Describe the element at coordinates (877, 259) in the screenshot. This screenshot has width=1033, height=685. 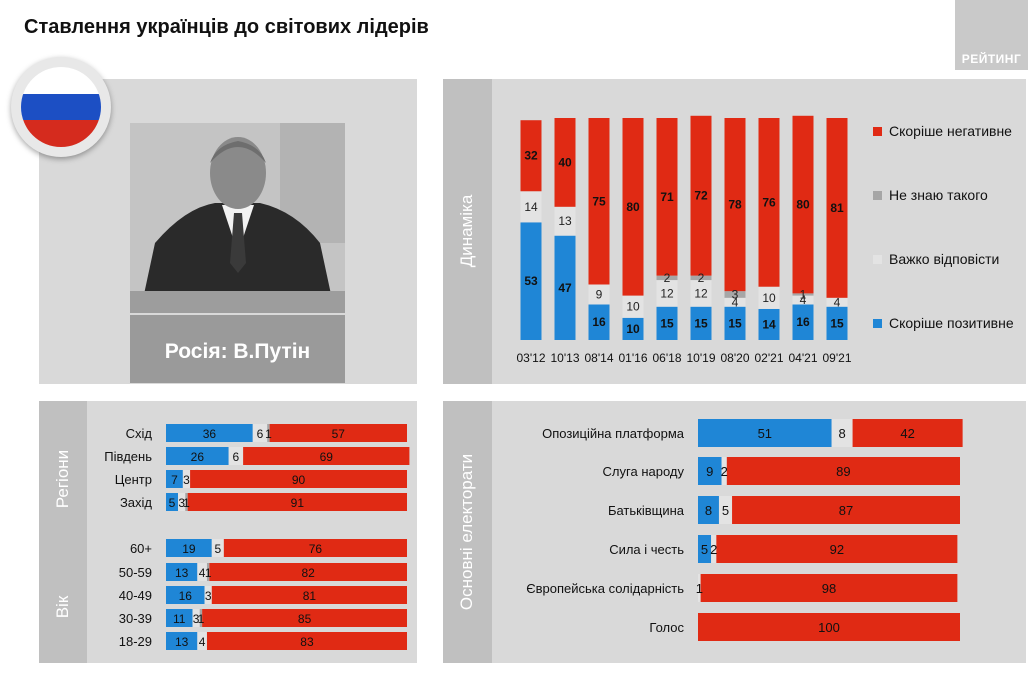
I see `dyn-legend-swatch-hard_to_say` at that location.